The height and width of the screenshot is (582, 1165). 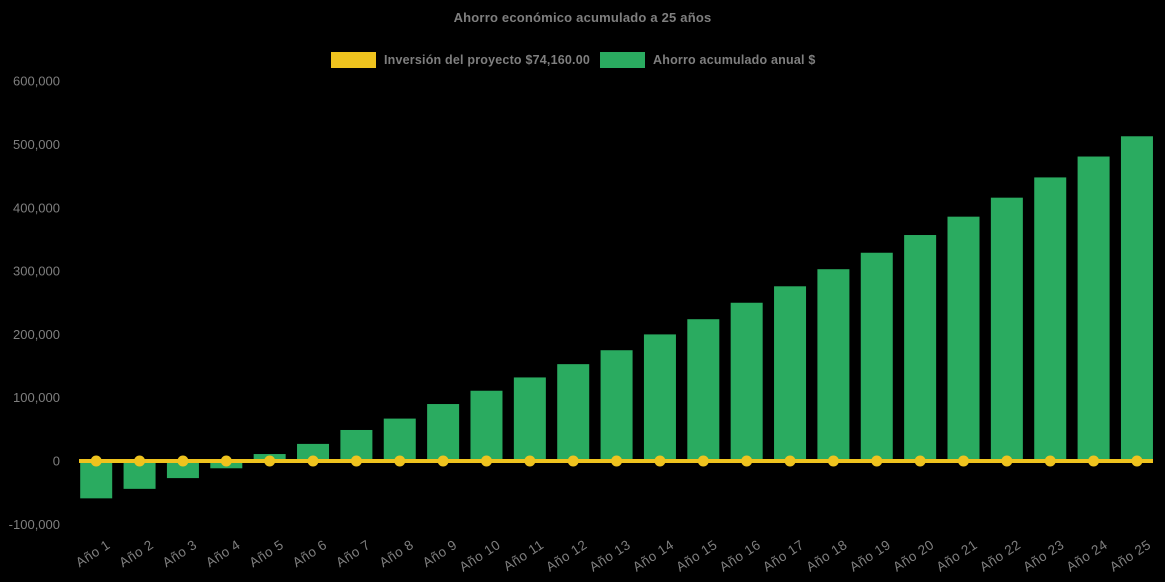 What do you see at coordinates (36, 271) in the screenshot?
I see `y-axis-label-300-000: 300,000` at bounding box center [36, 271].